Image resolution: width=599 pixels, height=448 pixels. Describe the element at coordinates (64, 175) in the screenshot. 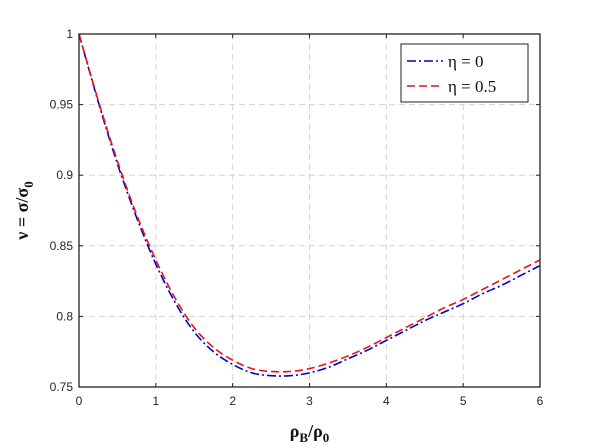

I see `y-tick-label-3: 0.9` at that location.